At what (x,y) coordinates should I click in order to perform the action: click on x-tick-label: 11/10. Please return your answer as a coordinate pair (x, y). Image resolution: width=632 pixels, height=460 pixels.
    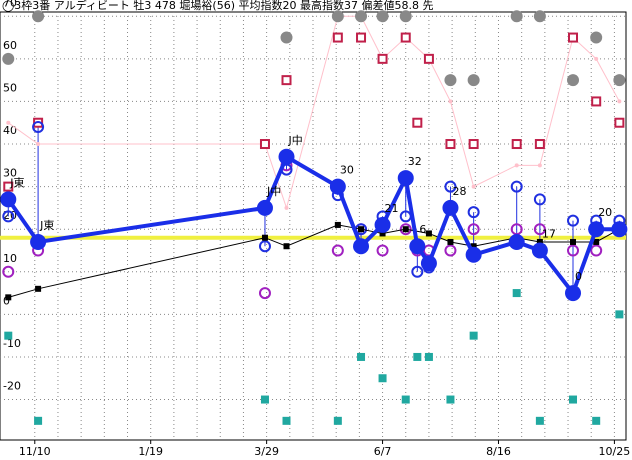
    Looking at the image, I should click on (35, 451).